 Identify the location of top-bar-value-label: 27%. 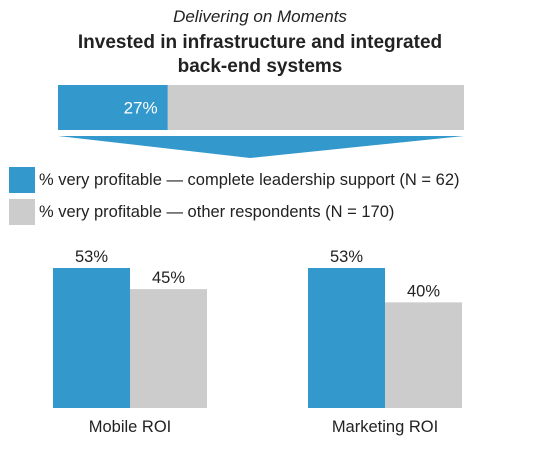
(141, 108).